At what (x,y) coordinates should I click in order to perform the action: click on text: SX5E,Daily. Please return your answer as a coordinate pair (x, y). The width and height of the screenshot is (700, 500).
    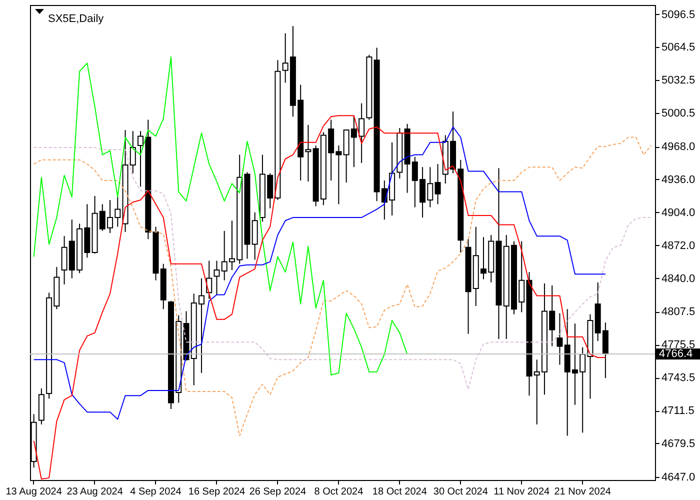
    Looking at the image, I should click on (76, 19).